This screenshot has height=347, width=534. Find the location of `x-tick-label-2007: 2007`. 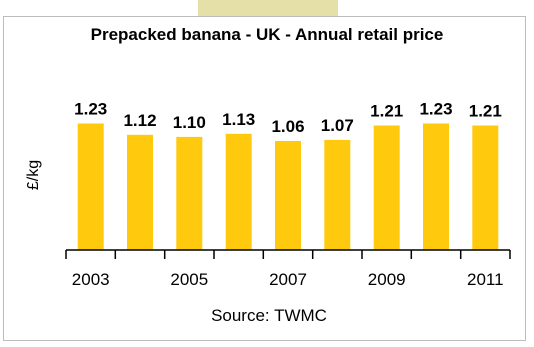

x-tick-label-2007: 2007 is located at coordinates (288, 279).